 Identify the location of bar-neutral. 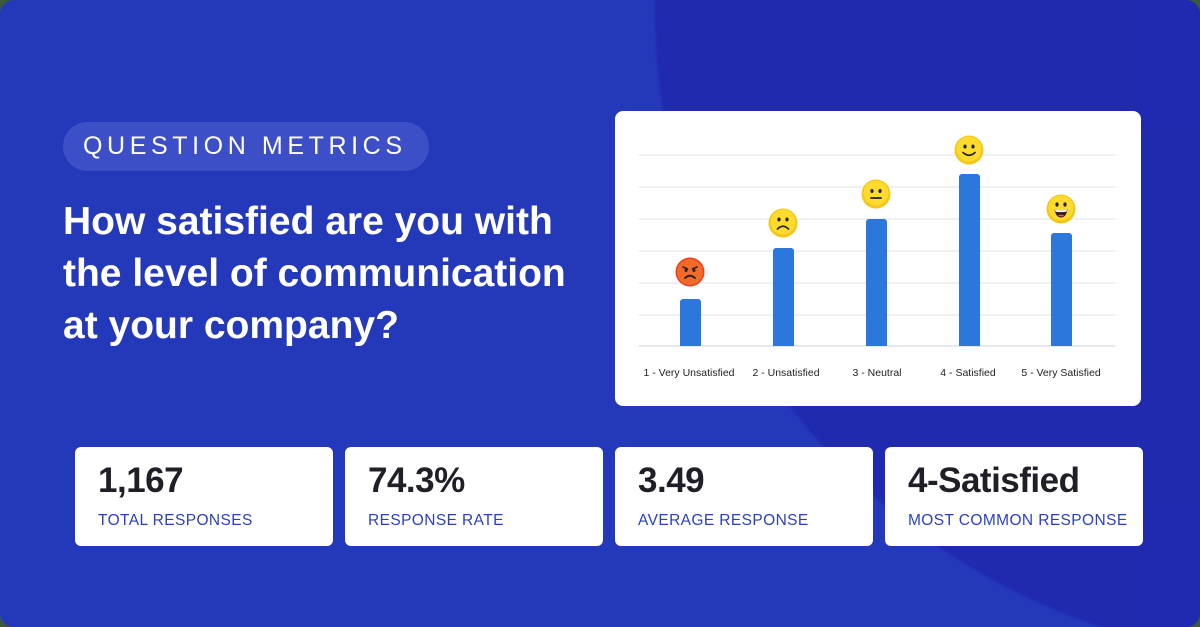
(876, 282).